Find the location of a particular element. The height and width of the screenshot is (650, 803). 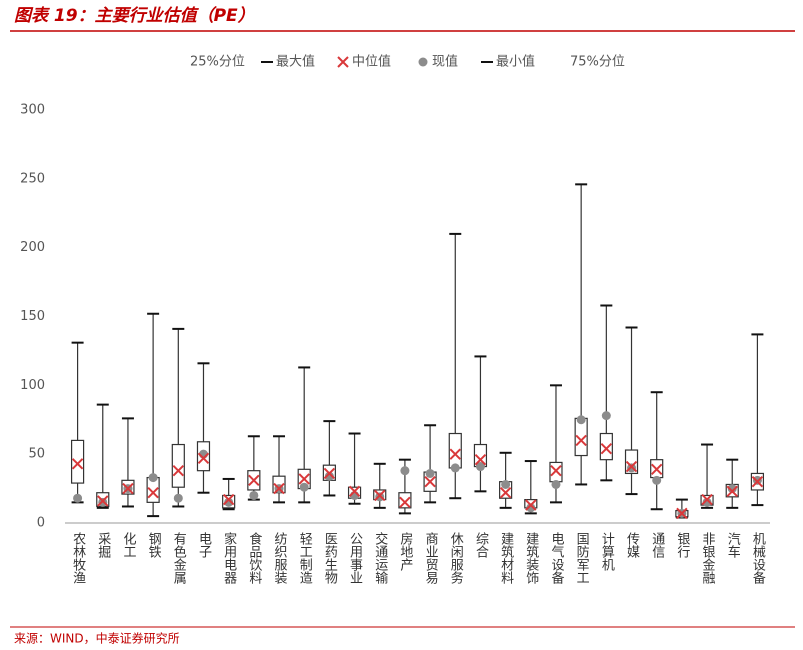

legend-label: 25%分位 is located at coordinates (217, 62).